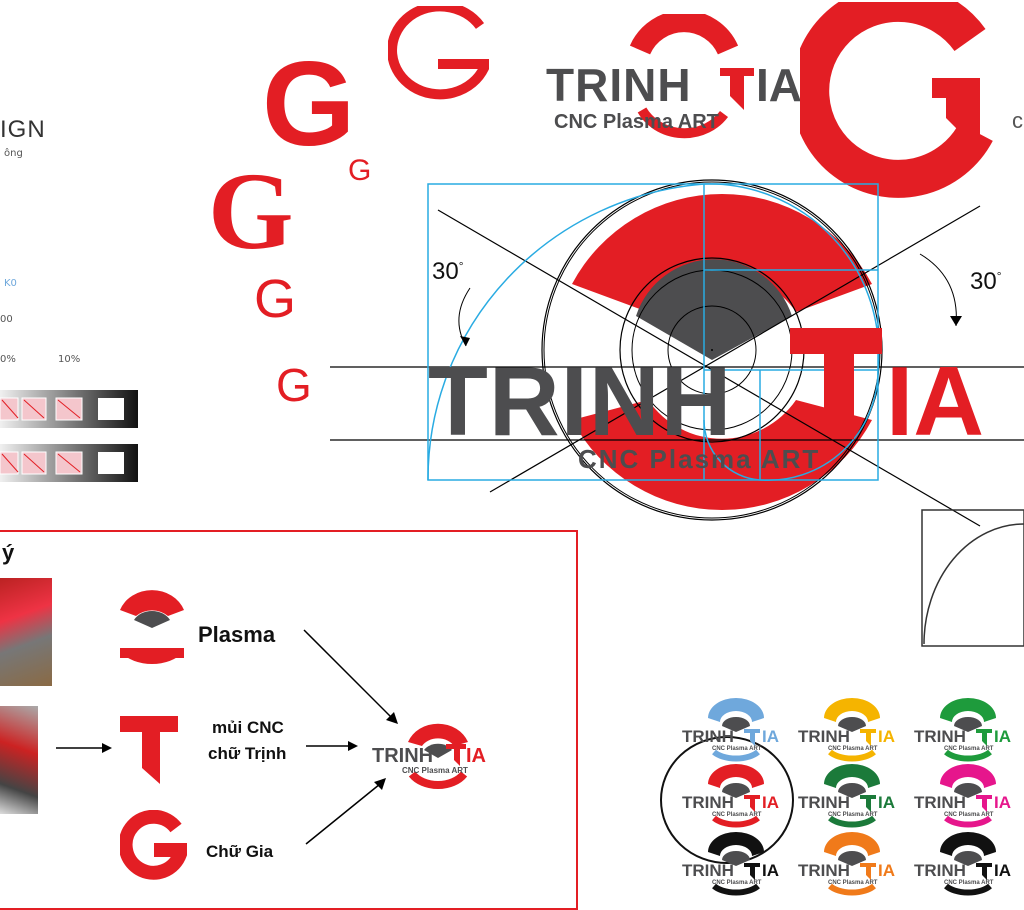 This screenshot has height=910, width=1024. Describe the element at coordinates (350, 737) in the screenshot. I see `concept-arrows` at that location.